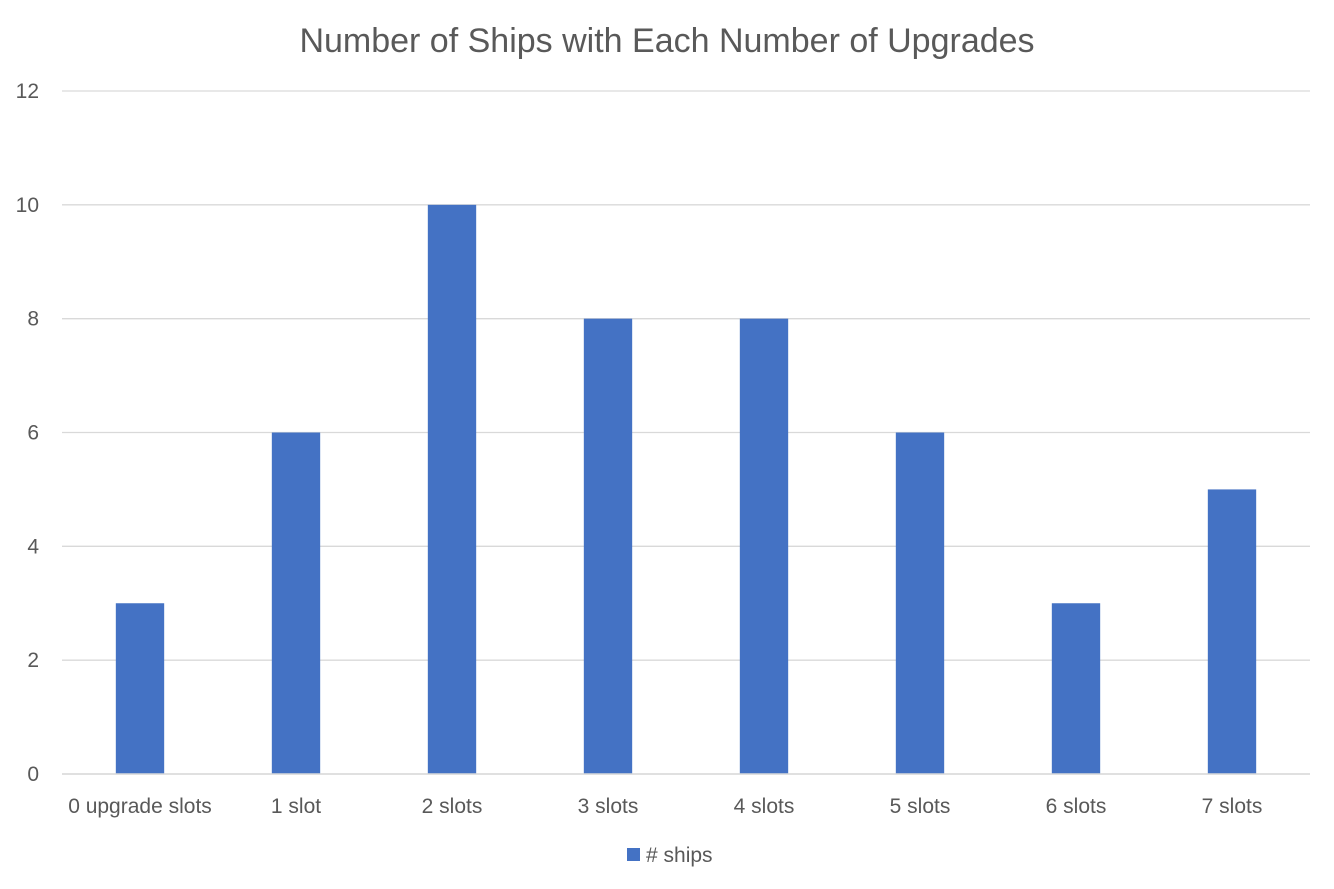 This screenshot has width=1334, height=889. What do you see at coordinates (33, 433) in the screenshot?
I see `y-tick-label-6: 6` at bounding box center [33, 433].